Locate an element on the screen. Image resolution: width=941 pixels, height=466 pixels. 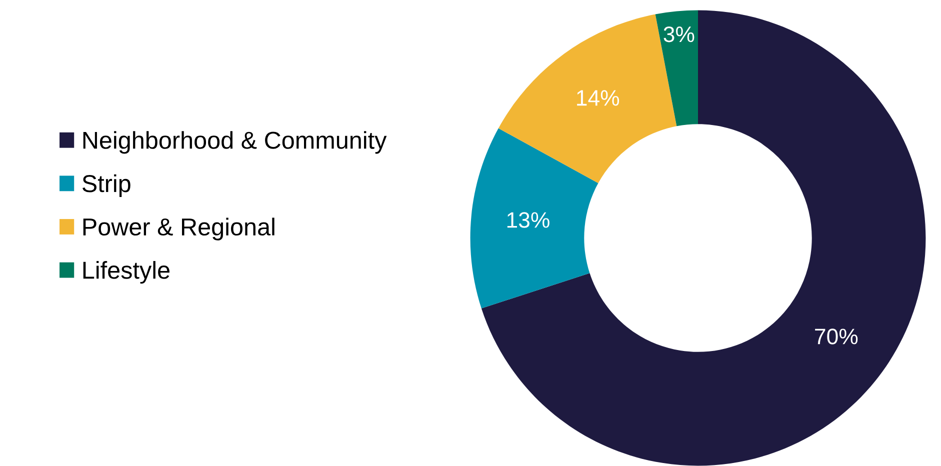
legend-label: Lifestyle is located at coordinates (126, 272).